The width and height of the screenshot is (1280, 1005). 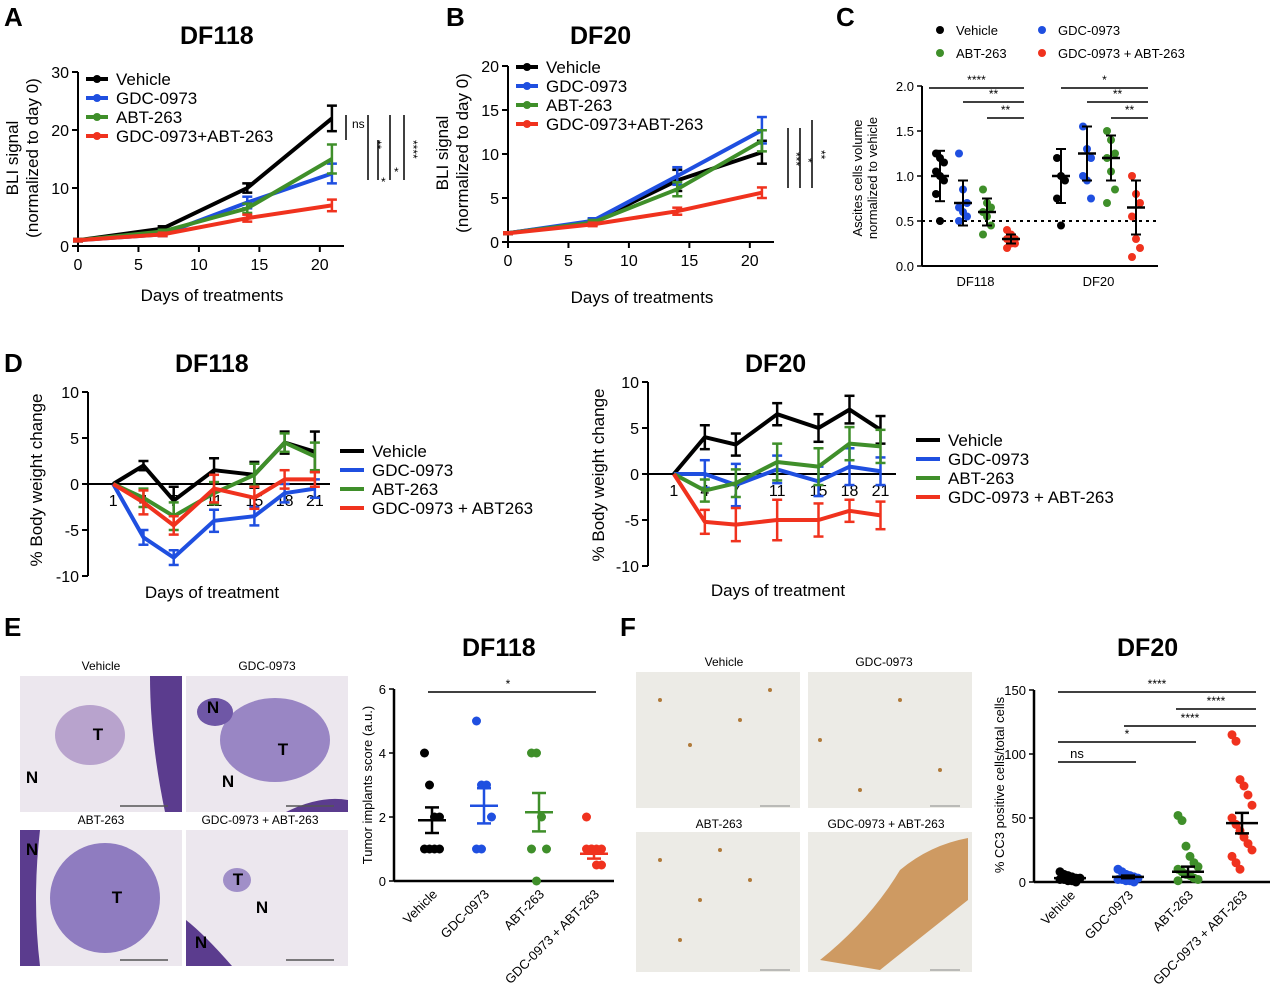 What do you see at coordinates (796, 159) in the screenshot?
I see `b-sig-0: ***` at bounding box center [796, 159].